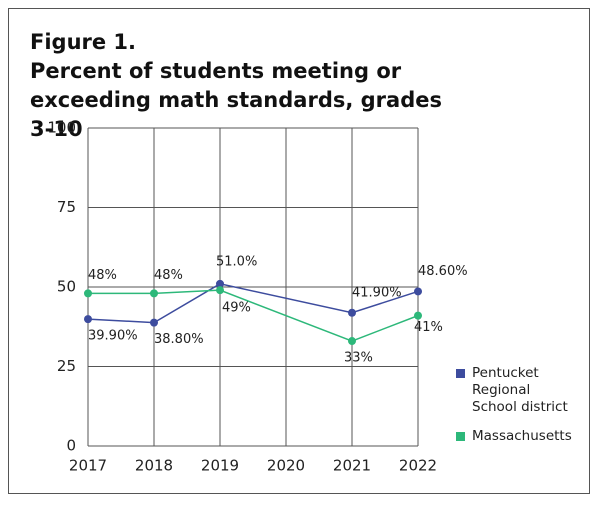  I want to click on data-label: 49%, so click(236, 308).